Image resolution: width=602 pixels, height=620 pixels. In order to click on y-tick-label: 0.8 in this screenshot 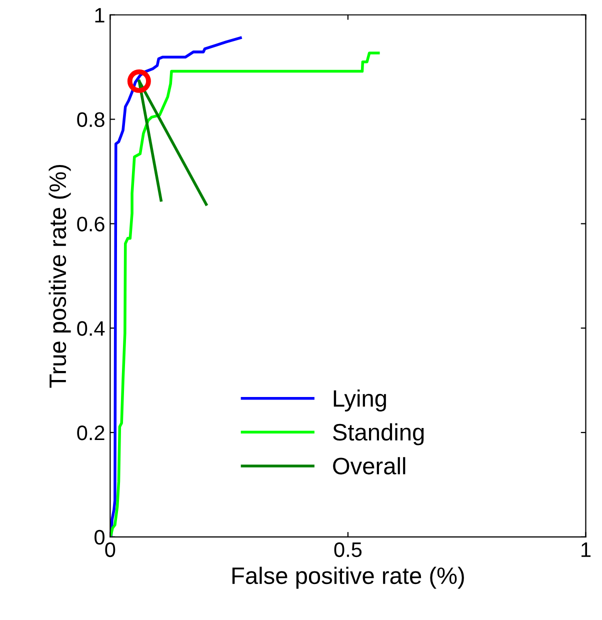, I will do `click(90, 120)`.